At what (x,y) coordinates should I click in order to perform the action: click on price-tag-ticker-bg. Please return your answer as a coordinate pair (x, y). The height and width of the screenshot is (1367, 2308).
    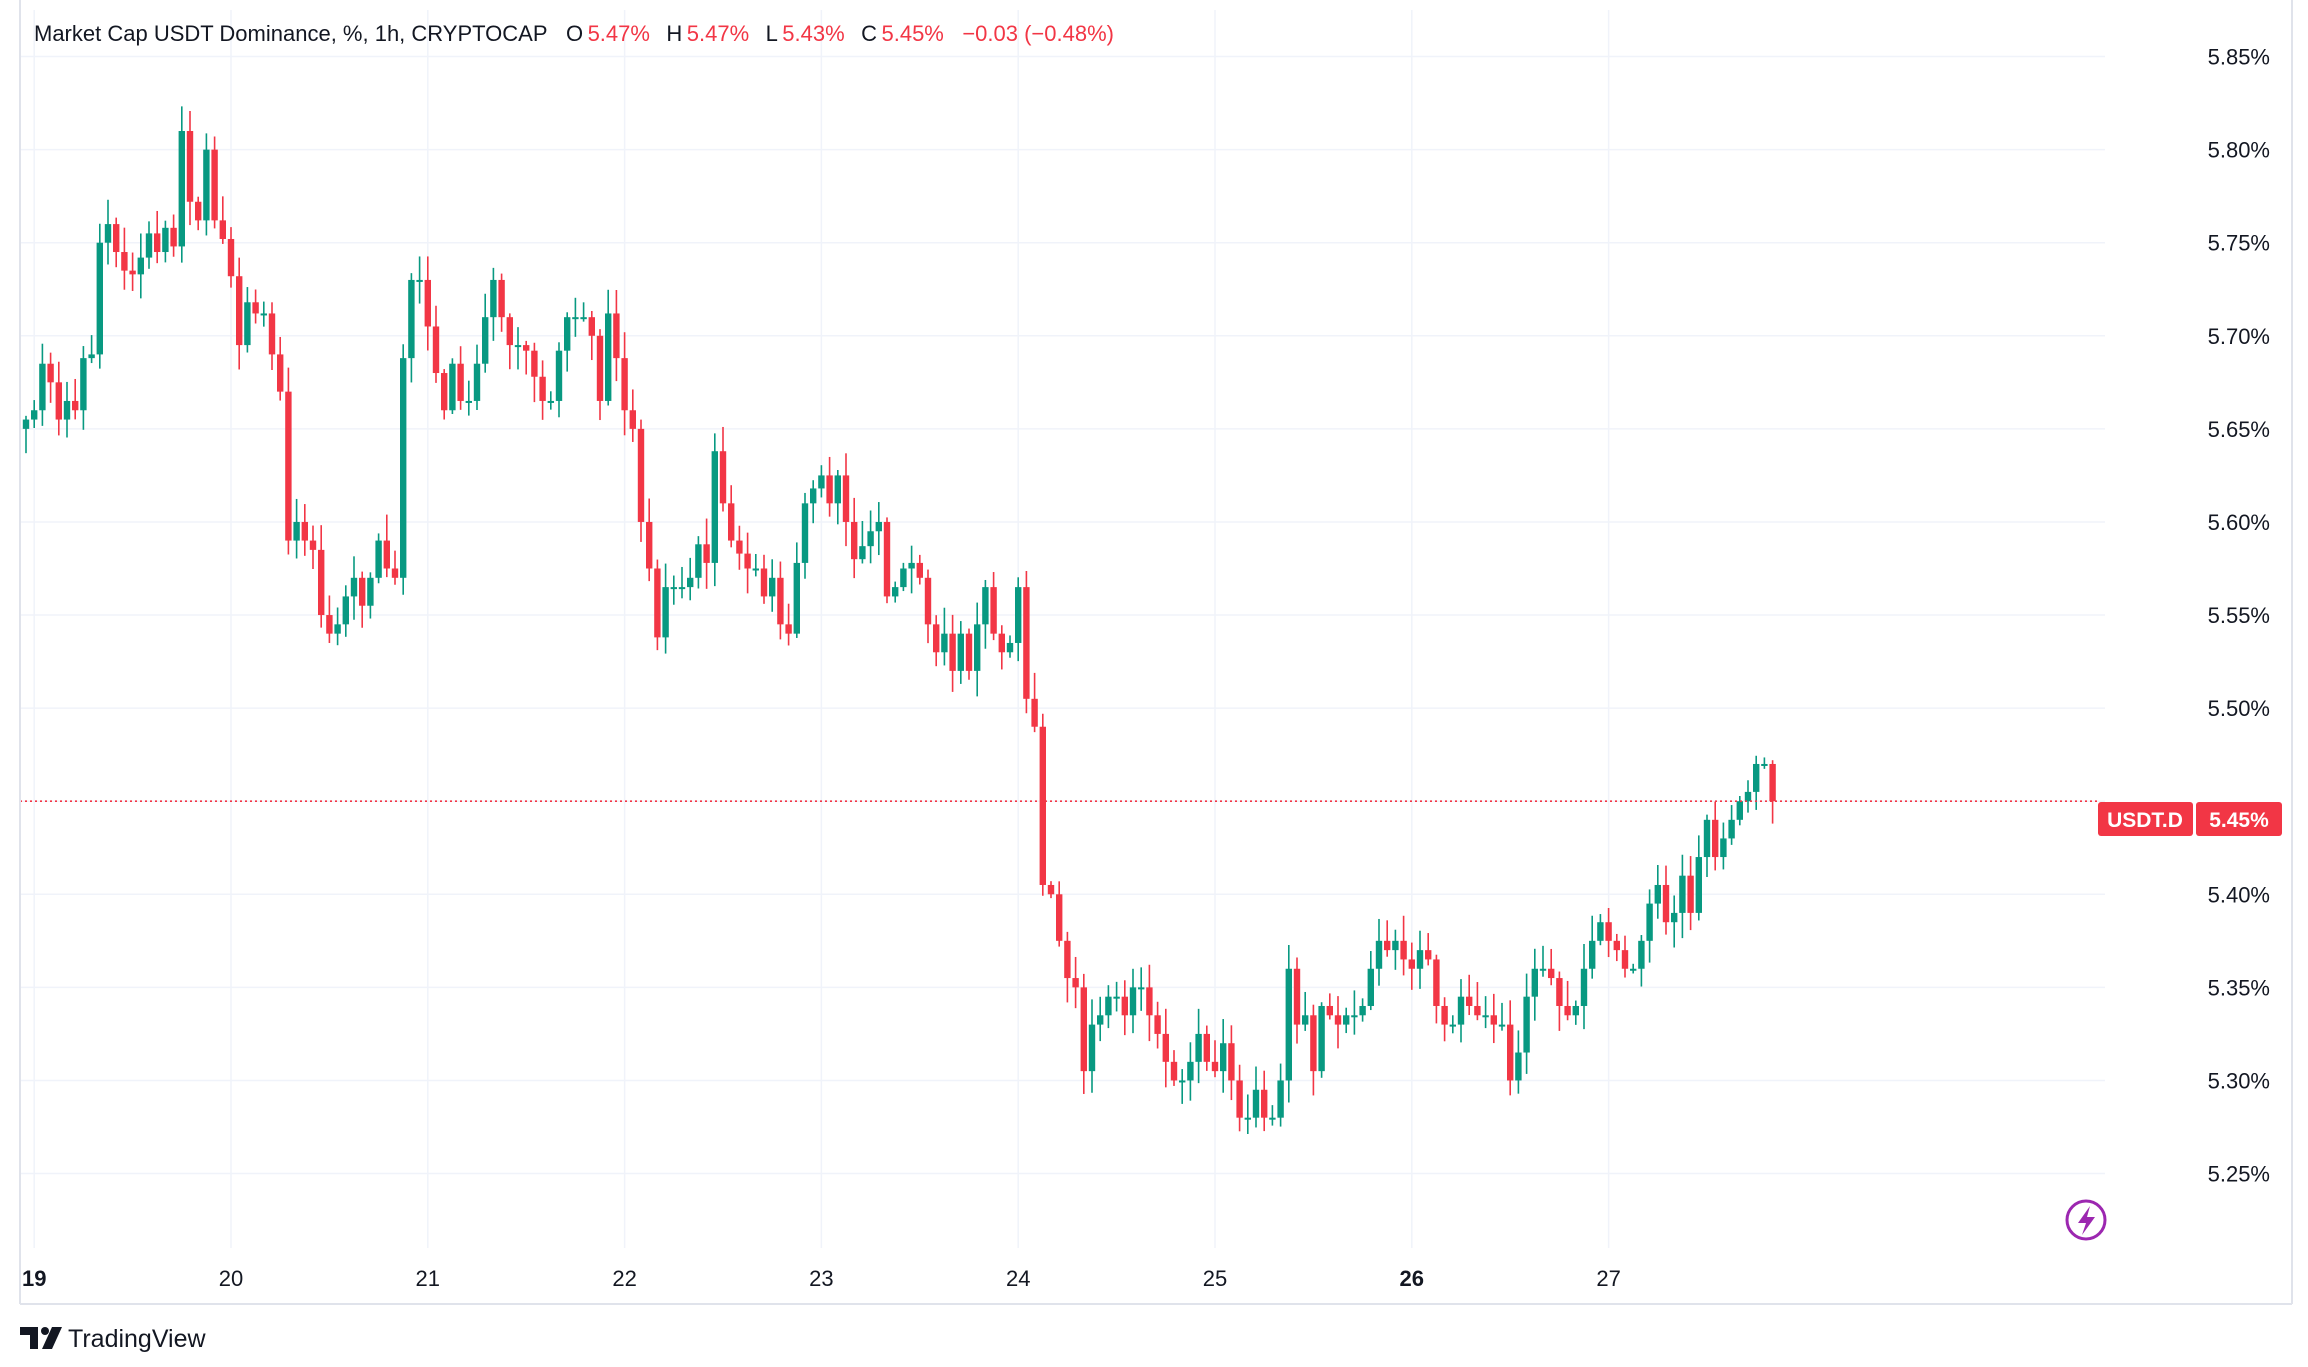
    Looking at the image, I should click on (2145, 819).